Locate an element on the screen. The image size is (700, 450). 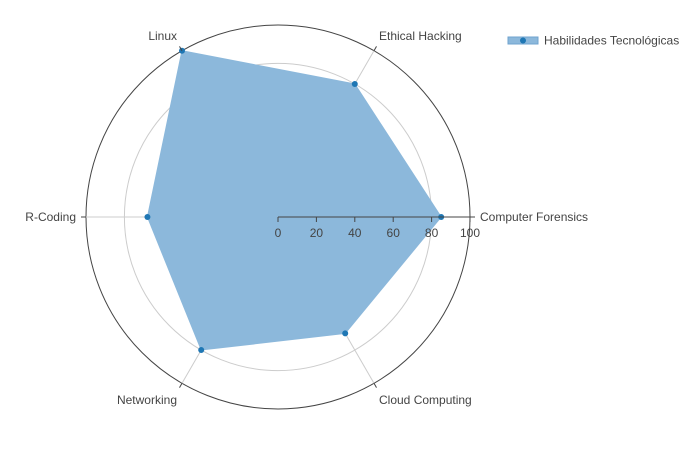
axis-label-linux: Linux is located at coordinates (162, 36).